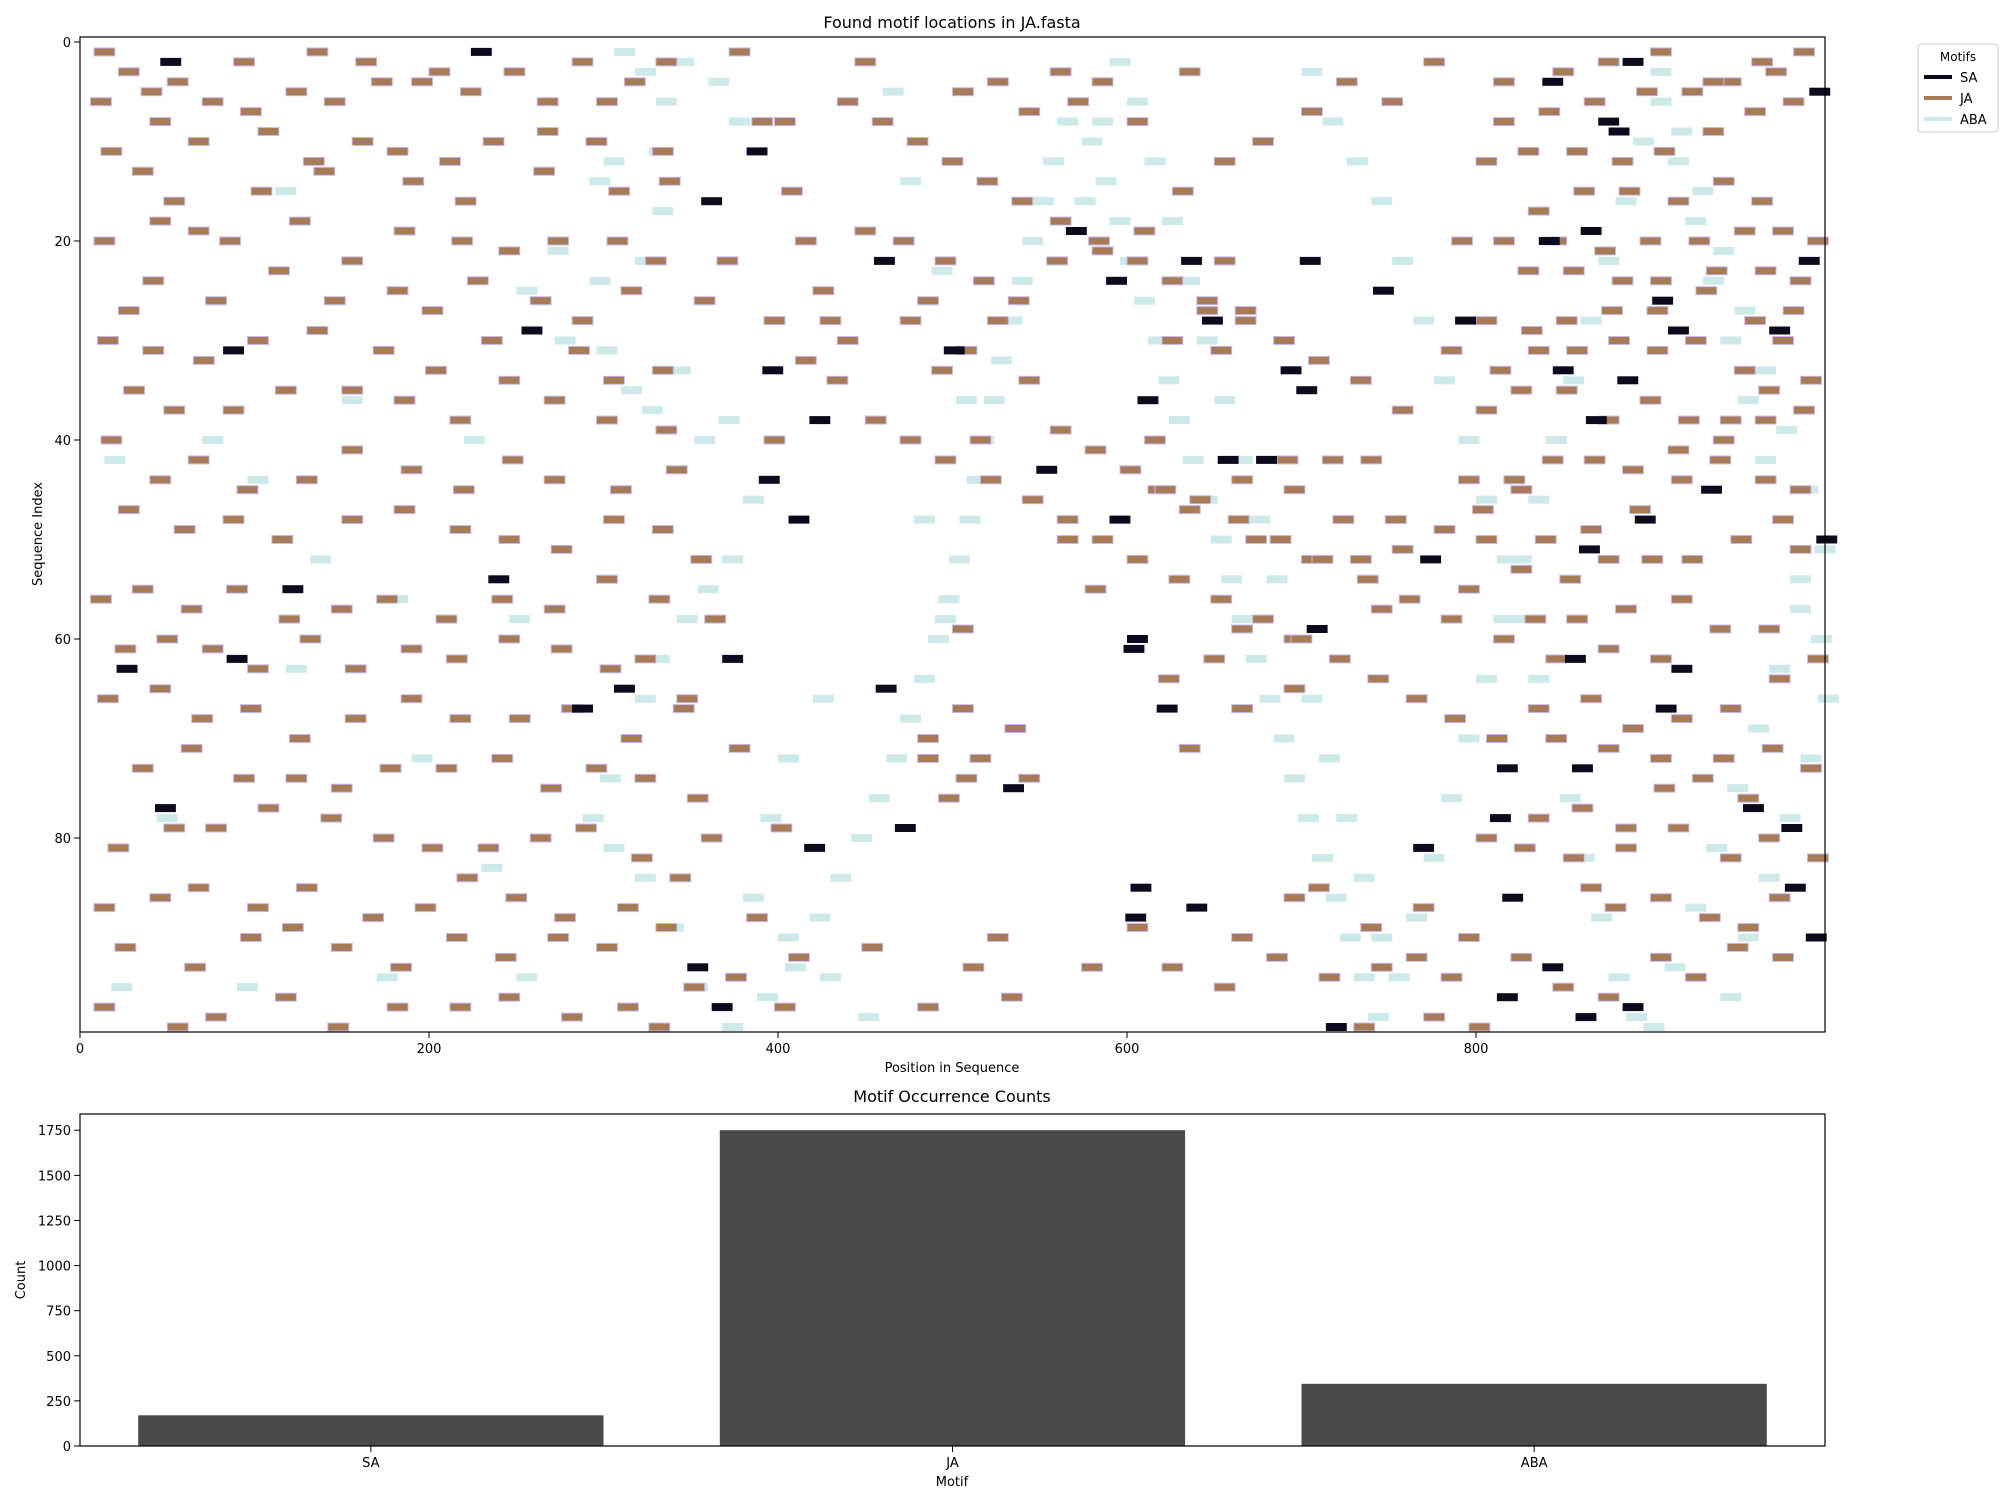 Image resolution: width=2000 pixels, height=1500 pixels. I want to click on counts-x-axis-label: Motif, so click(952, 1482).